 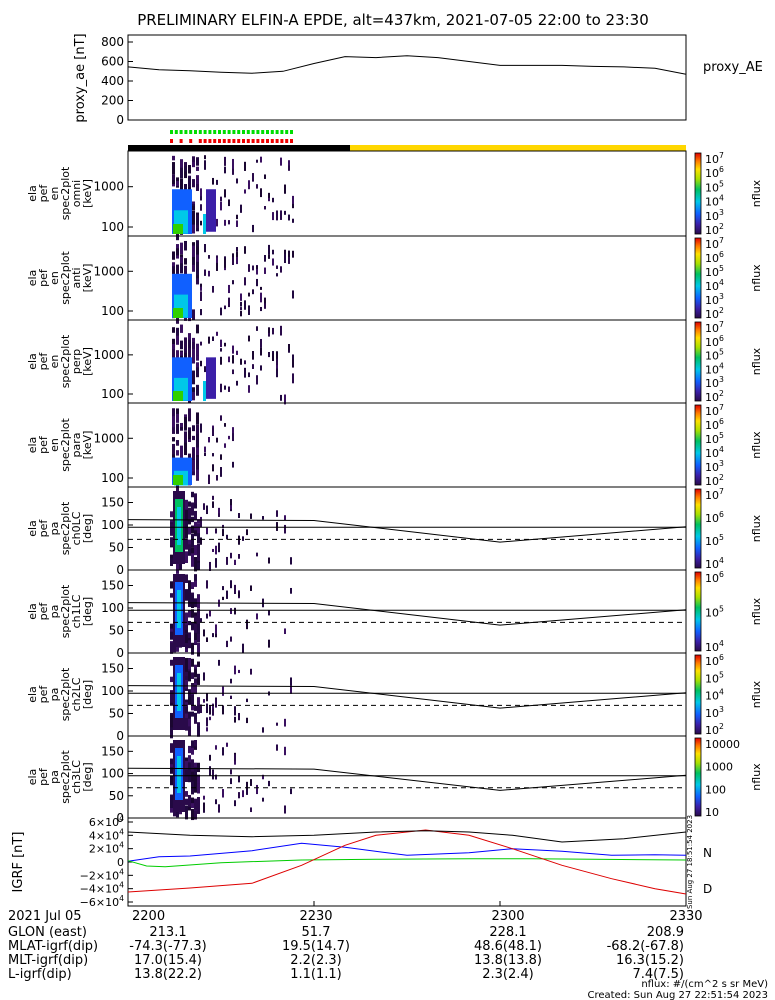 I want to click on colorbar-tick-label: 100, so click(x=715, y=789).